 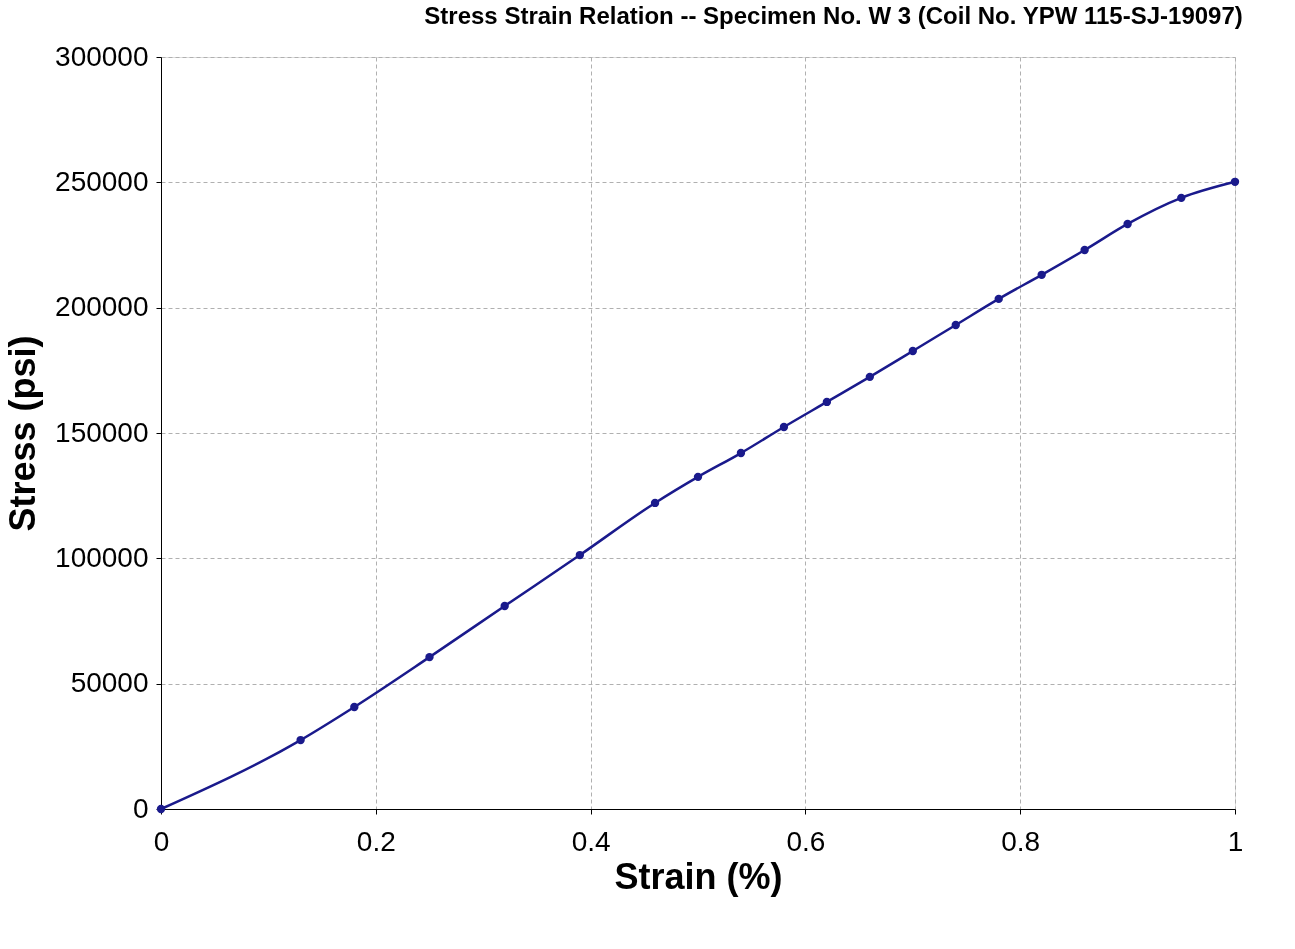 What do you see at coordinates (806, 841) in the screenshot?
I see `x-tick-label: 0.6` at bounding box center [806, 841].